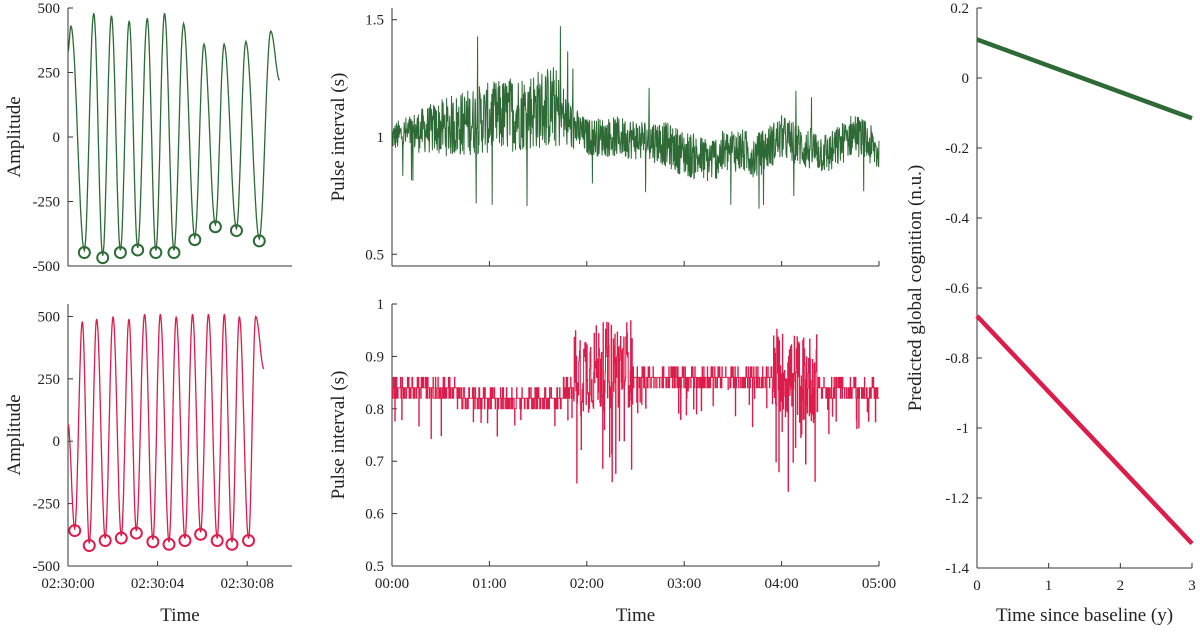 The image size is (1200, 633). I want to click on x-tick-label: 02:30:04, so click(158, 584).